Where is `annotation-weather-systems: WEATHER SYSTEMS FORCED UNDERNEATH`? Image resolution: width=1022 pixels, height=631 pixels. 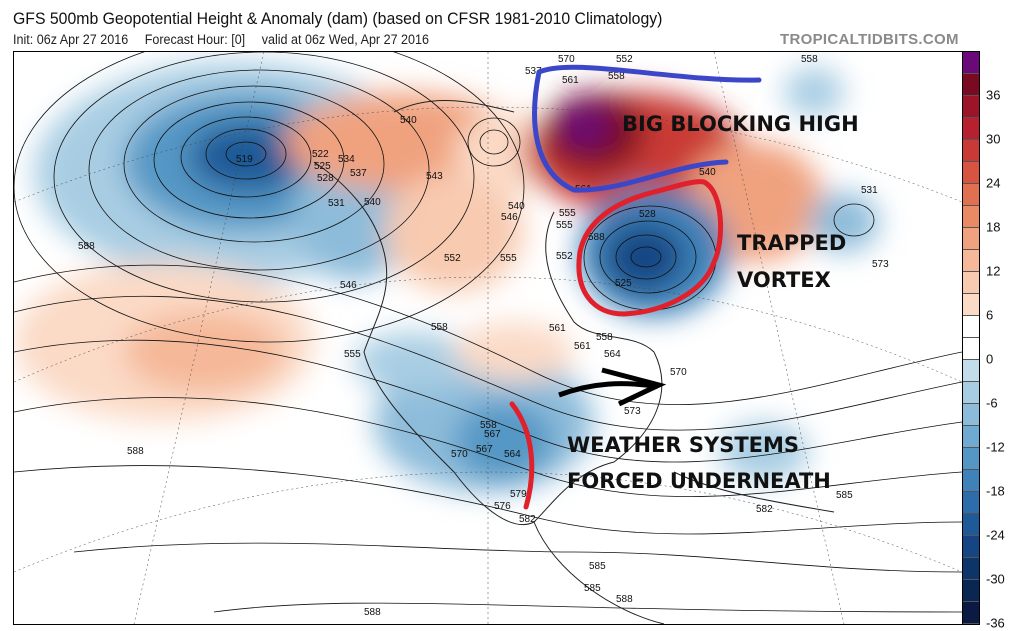
annotation-weather-systems: WEATHER SYSTEMS FORCED UNDERNEATH is located at coordinates (670, 438).